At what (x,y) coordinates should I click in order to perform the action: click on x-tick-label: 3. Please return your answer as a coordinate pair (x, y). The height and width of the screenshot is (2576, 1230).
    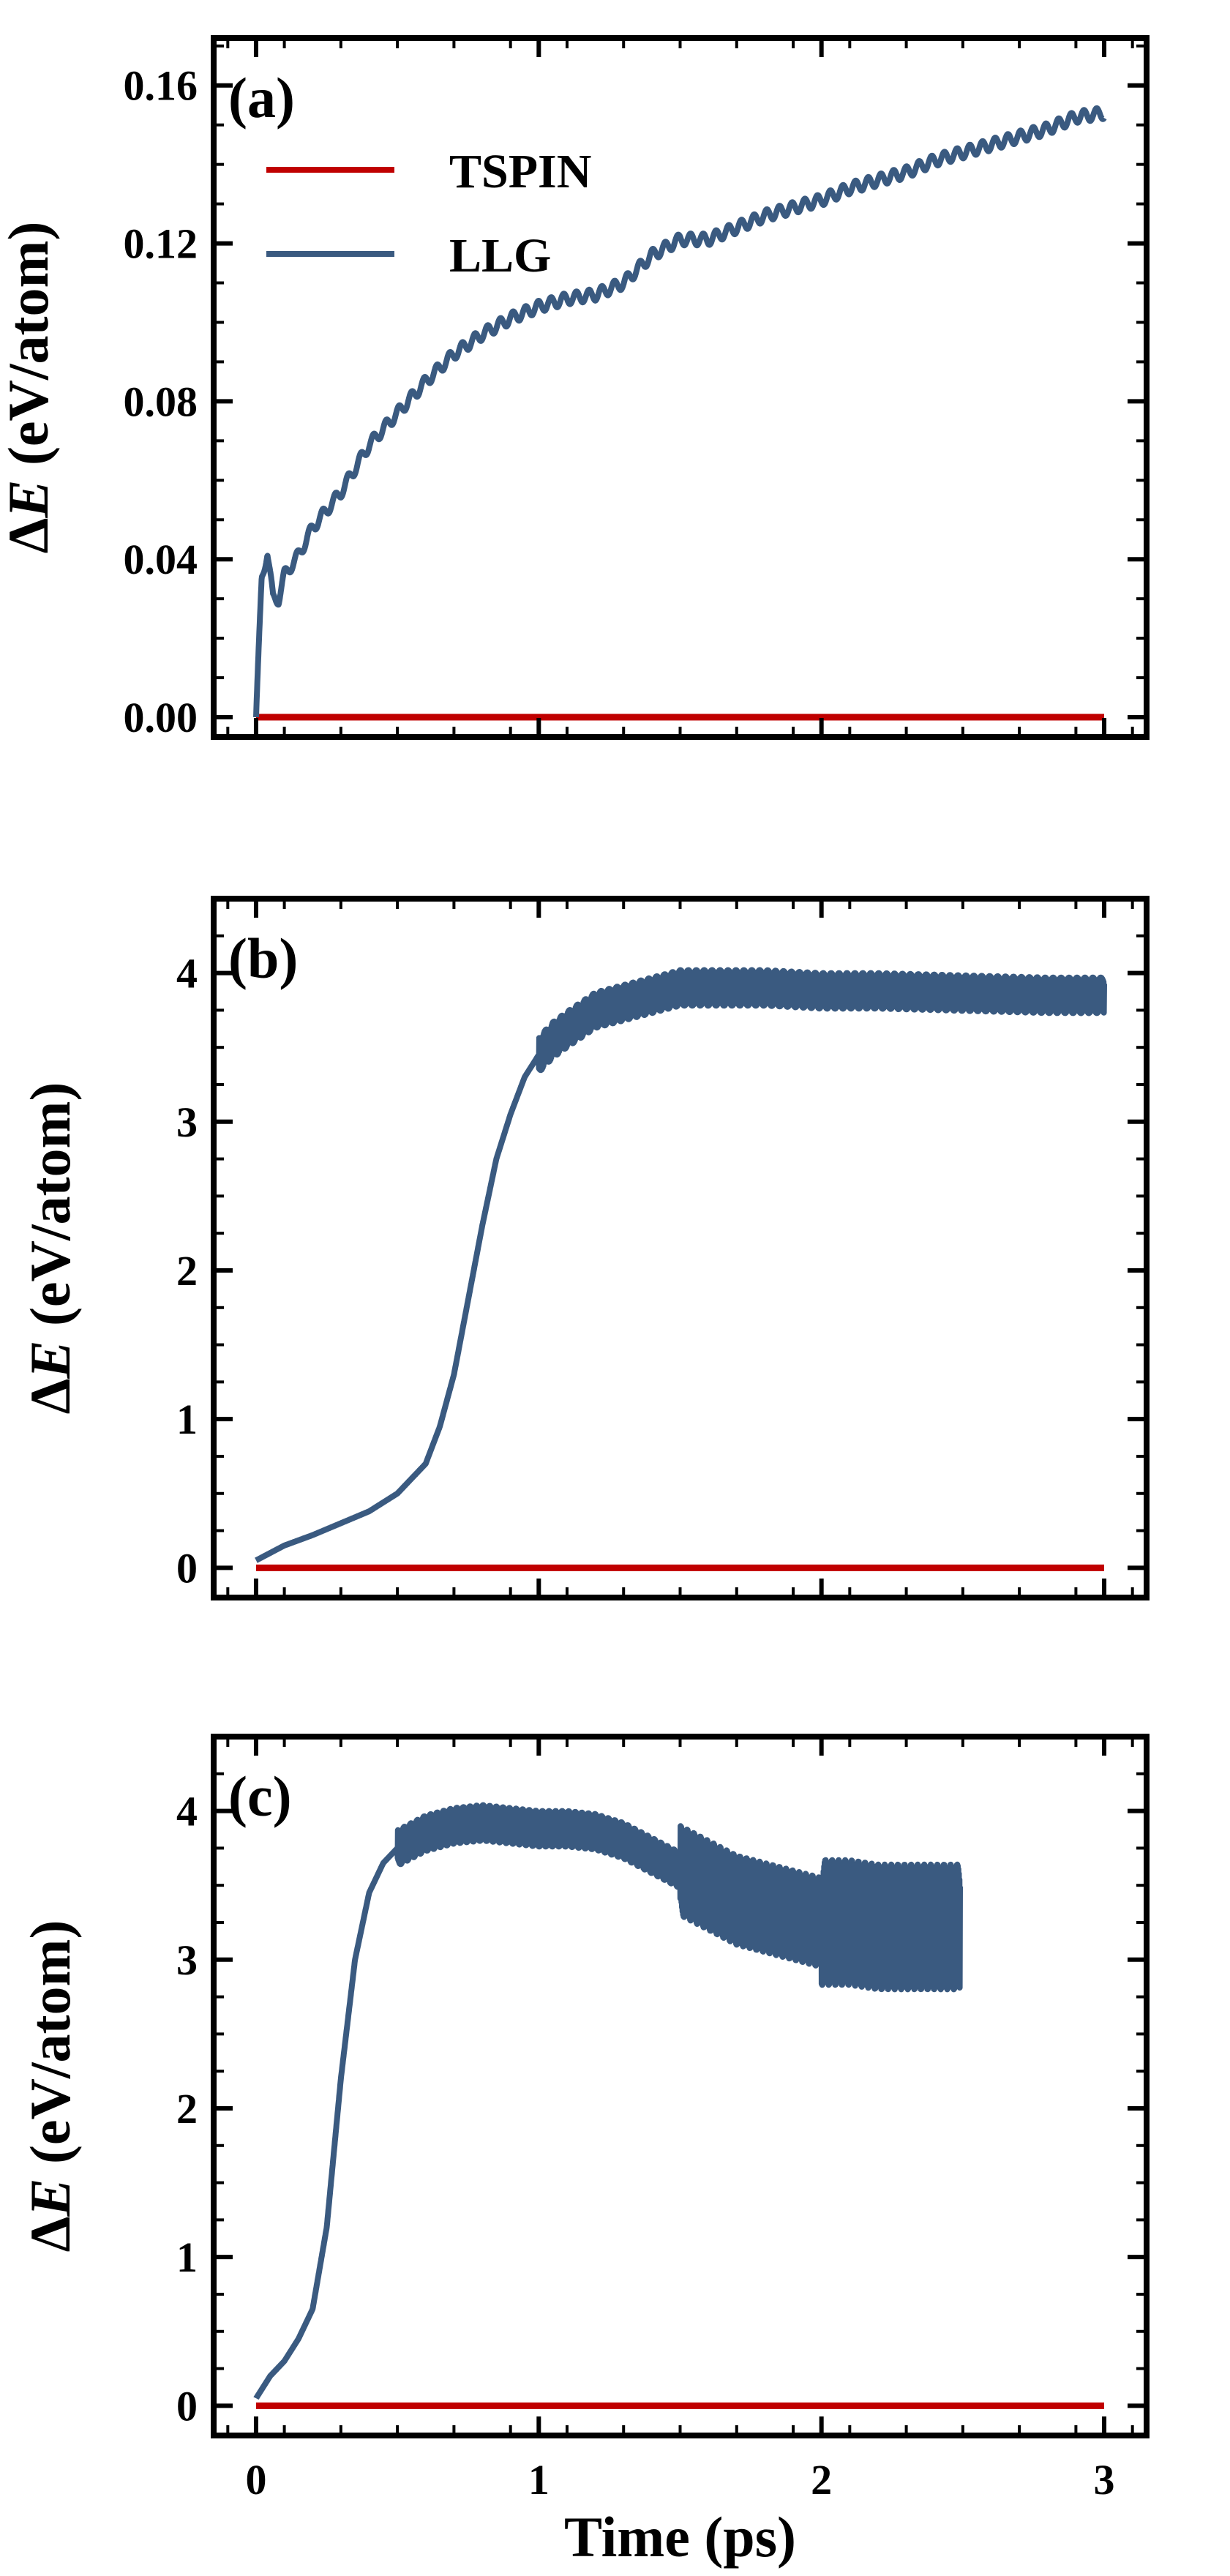
    Looking at the image, I should click on (1104, 2480).